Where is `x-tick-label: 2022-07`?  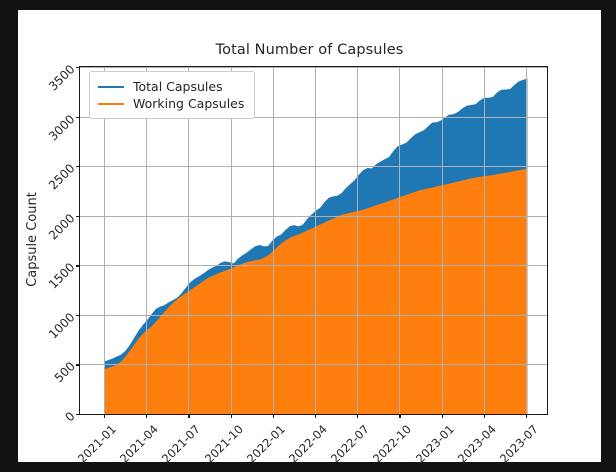 x-tick-label: 2022-07 is located at coordinates (350, 444).